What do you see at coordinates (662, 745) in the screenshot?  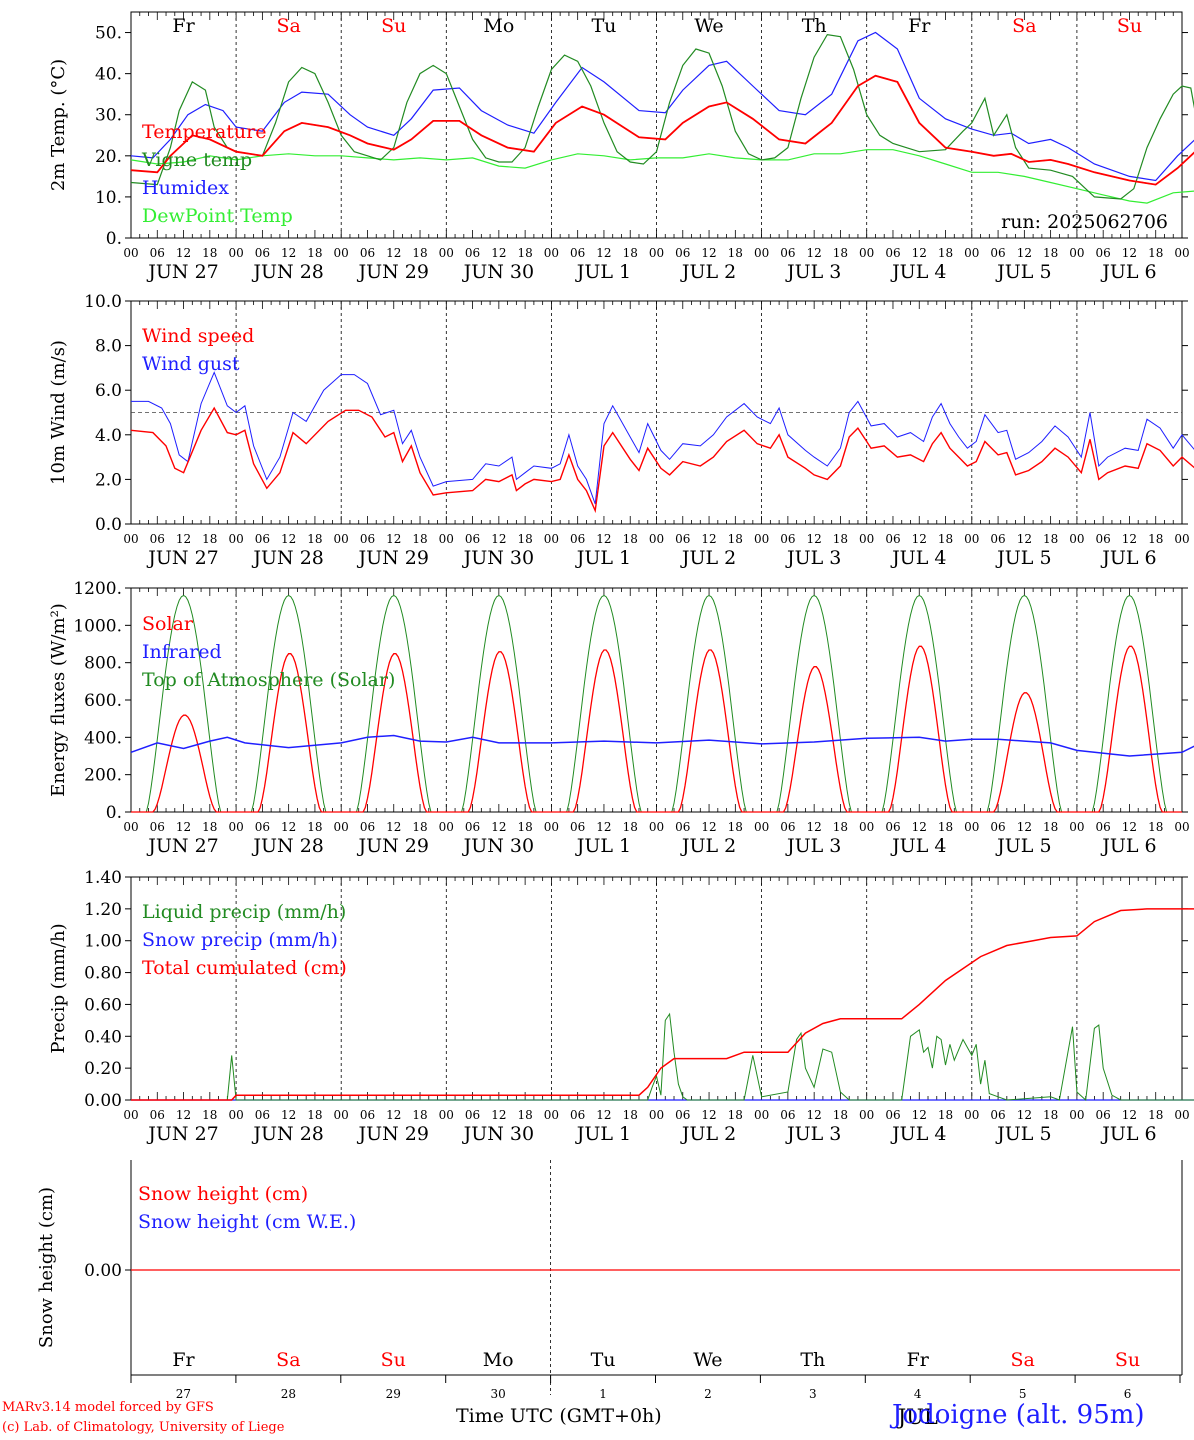 I see `series-infrared` at bounding box center [662, 745].